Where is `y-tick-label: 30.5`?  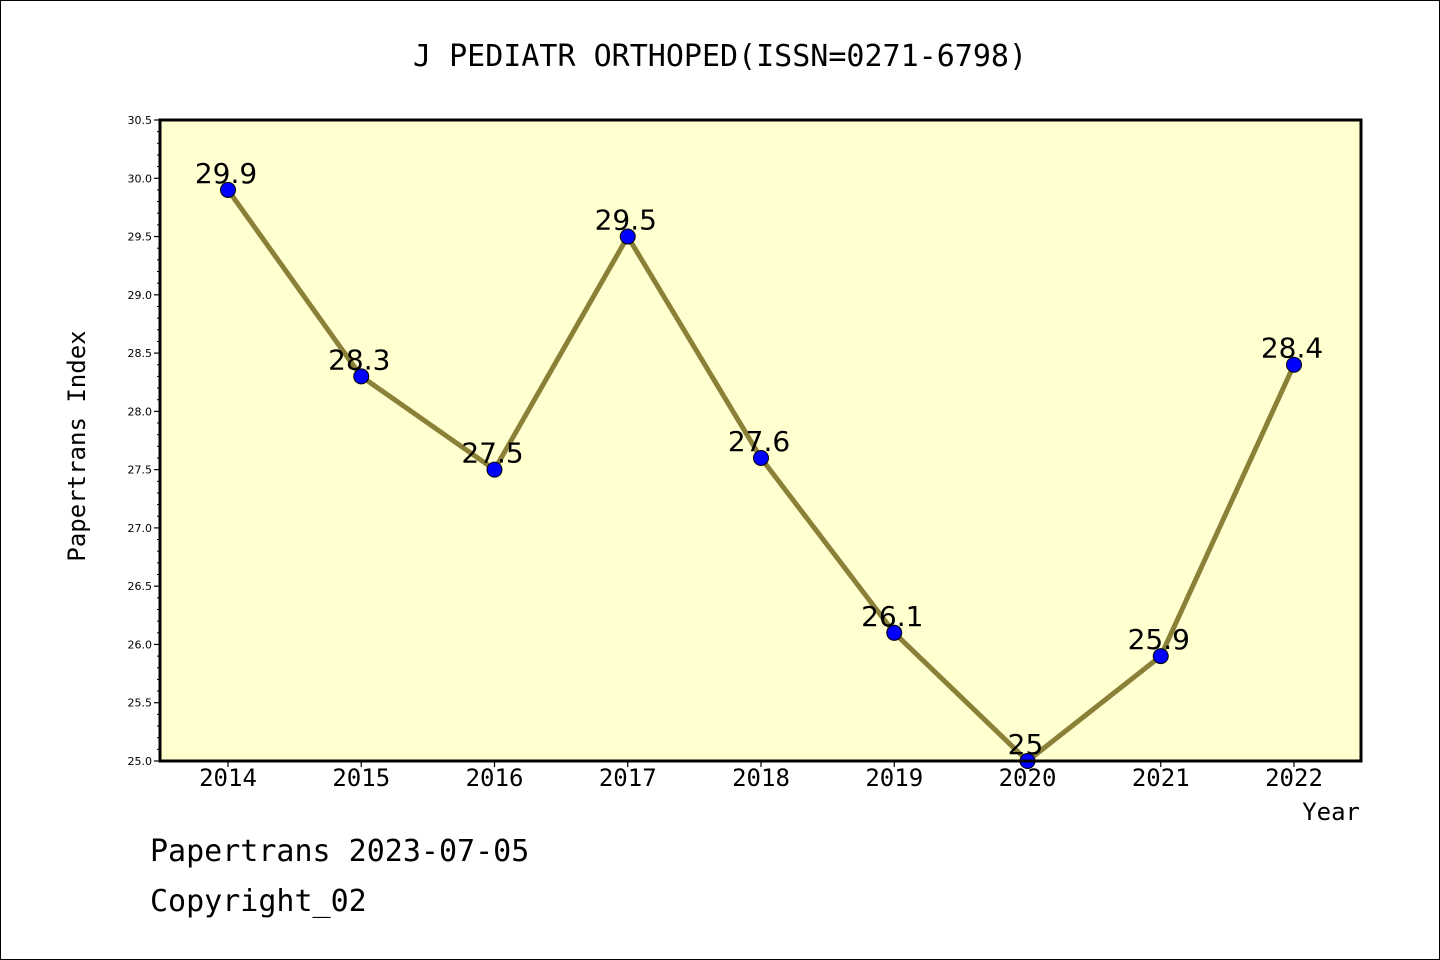
y-tick-label: 30.5 is located at coordinates (140, 120).